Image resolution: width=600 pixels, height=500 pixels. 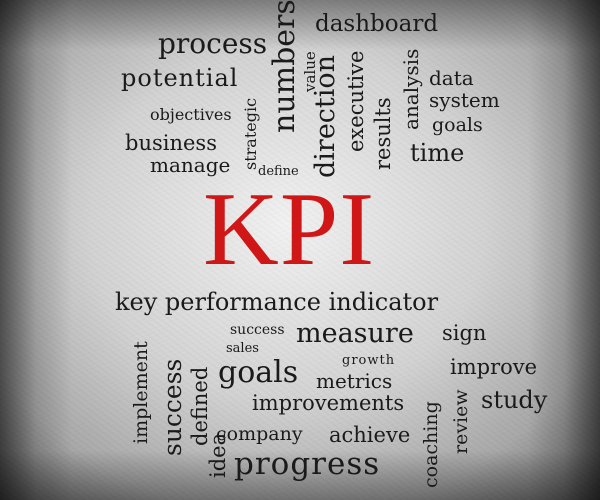 What do you see at coordinates (172, 407) in the screenshot?
I see `word-success-vertical: success` at bounding box center [172, 407].